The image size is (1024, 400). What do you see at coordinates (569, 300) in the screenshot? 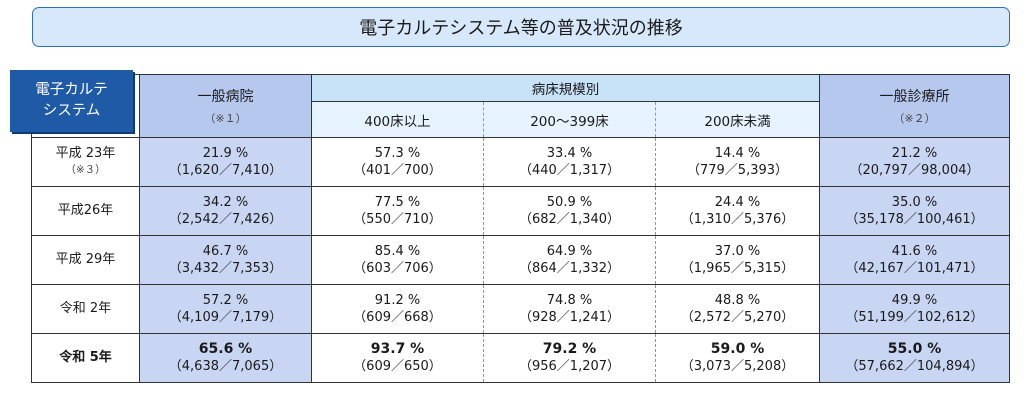
I see `cell-percent: 74.8 %` at bounding box center [569, 300].